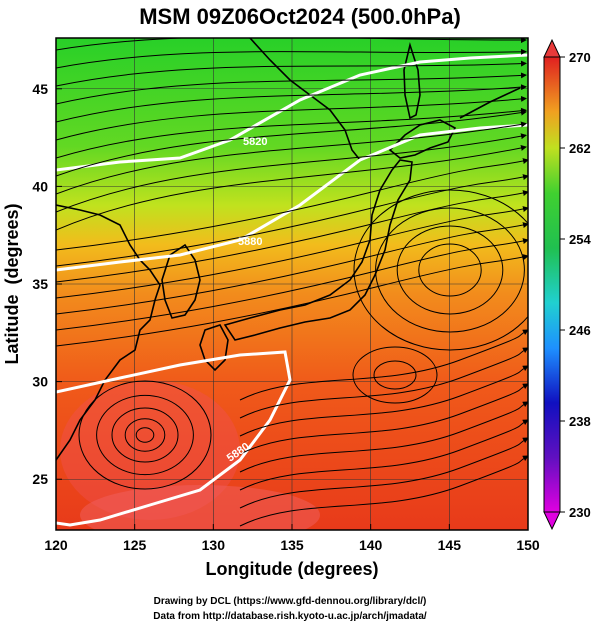 The image size is (599, 625). I want to click on x-tick-label: 140, so click(371, 545).